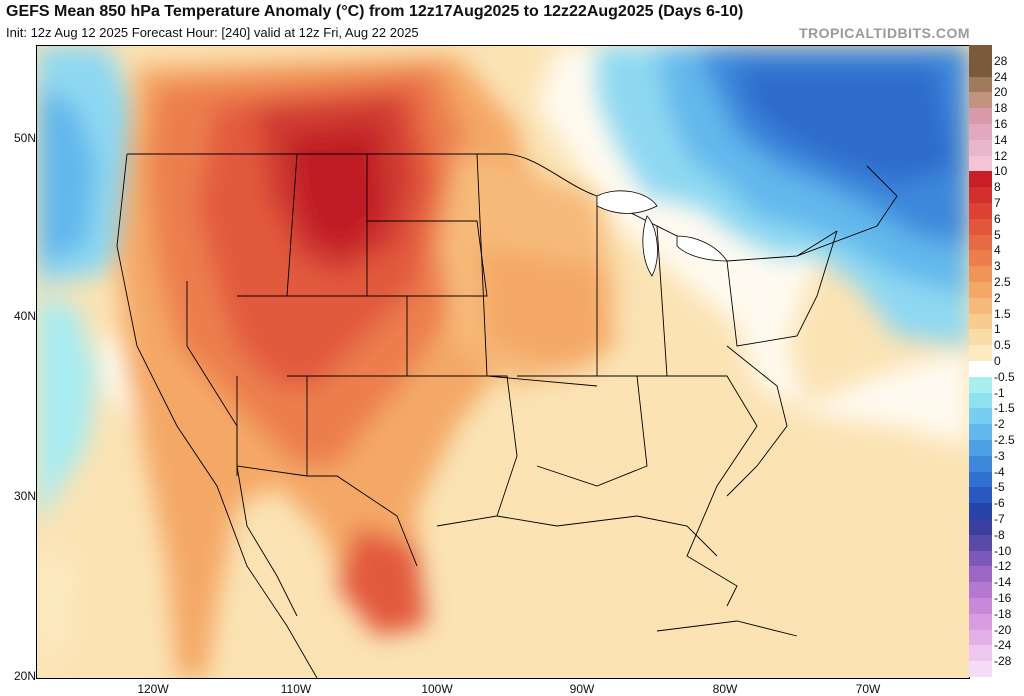  What do you see at coordinates (999, 392) in the screenshot?
I see `colorbar-label: -1` at bounding box center [999, 392].